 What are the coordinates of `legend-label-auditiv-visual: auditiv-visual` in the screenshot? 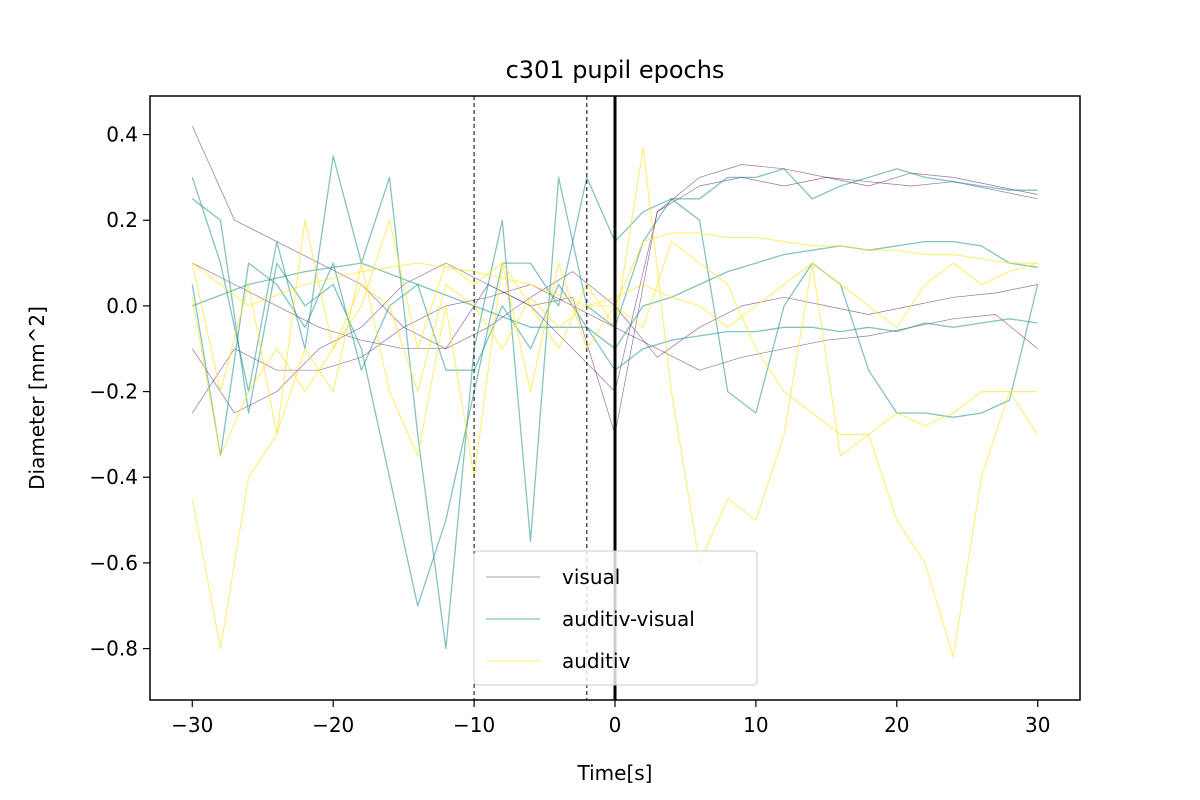 It's located at (628, 619).